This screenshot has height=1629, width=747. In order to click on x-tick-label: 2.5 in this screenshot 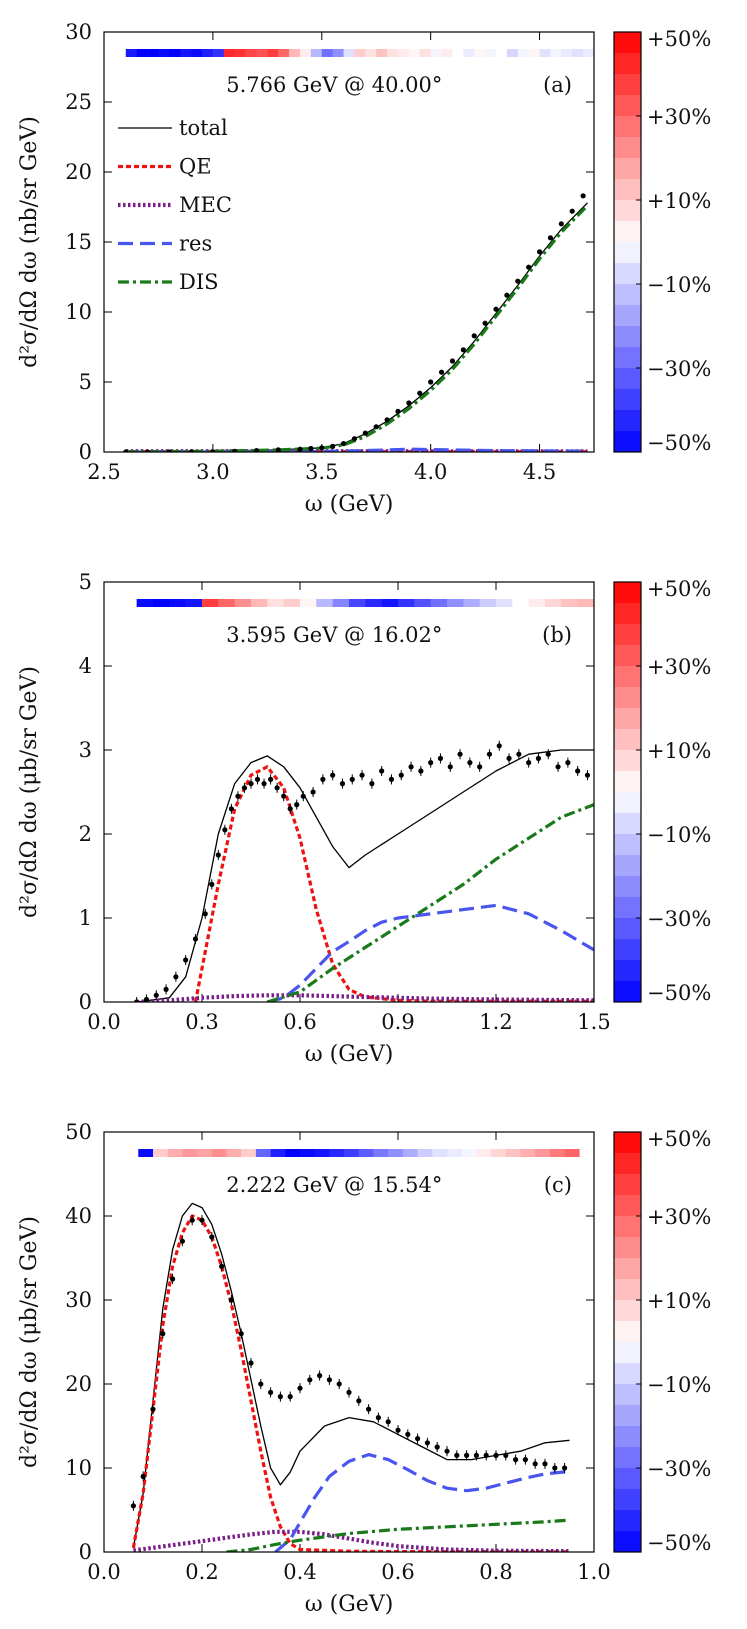, I will do `click(103, 472)`.